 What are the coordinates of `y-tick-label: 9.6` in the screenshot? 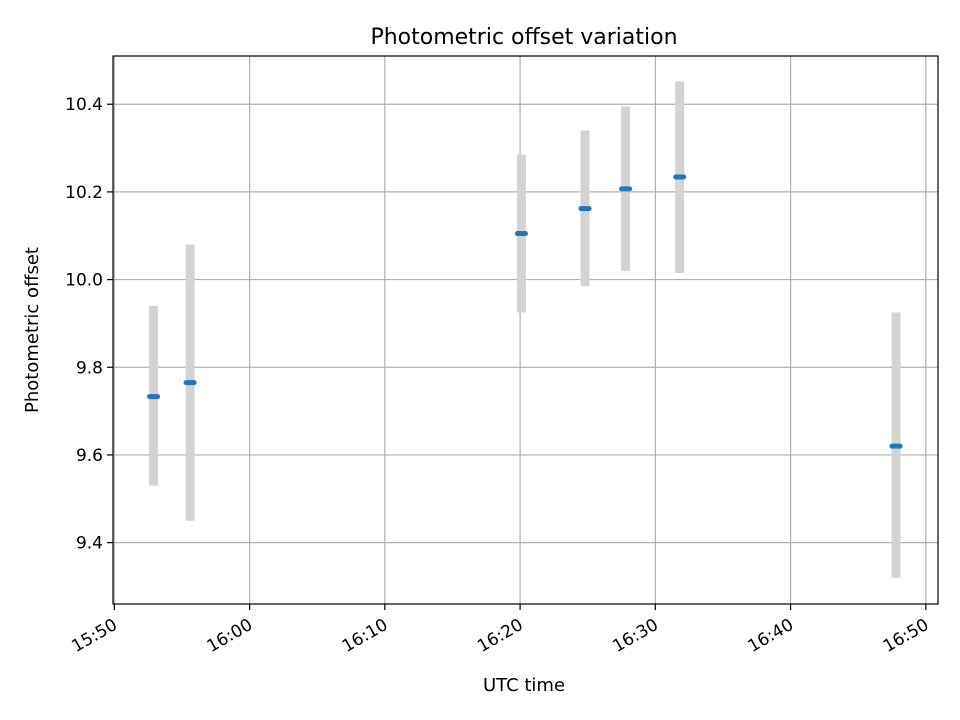 It's located at (89, 456).